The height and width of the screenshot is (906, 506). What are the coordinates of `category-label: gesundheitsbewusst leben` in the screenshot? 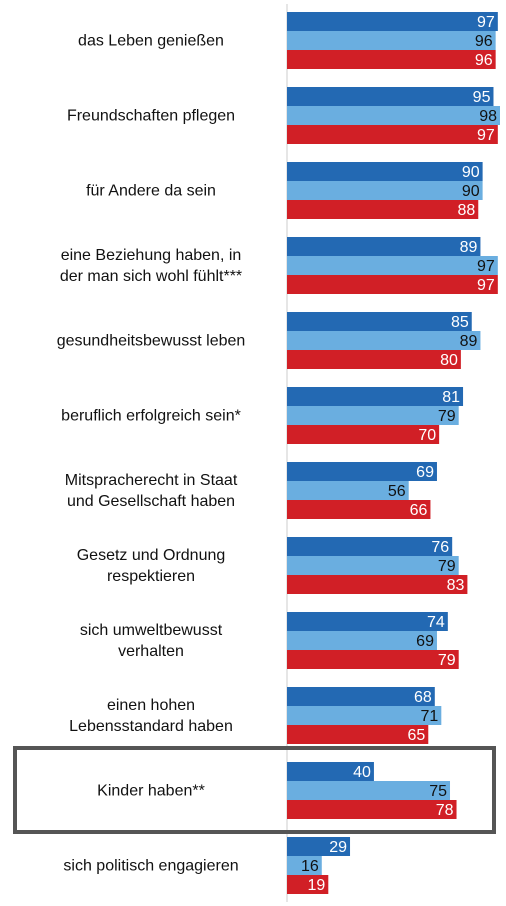 It's located at (151, 340).